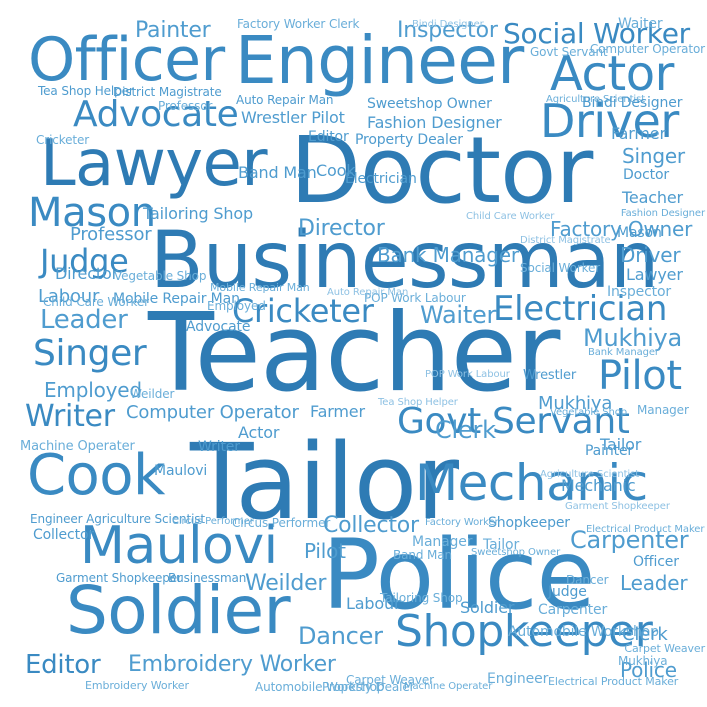 The height and width of the screenshot is (707, 707). What do you see at coordinates (379, 60) in the screenshot?
I see `word-engineer: Engineer` at bounding box center [379, 60].